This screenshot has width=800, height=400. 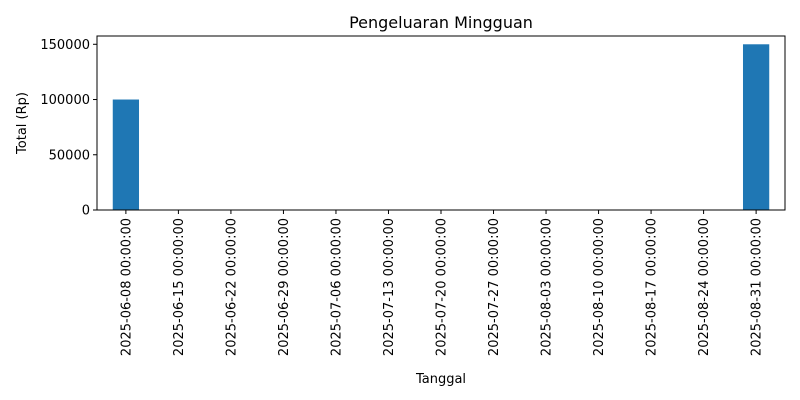 I want to click on x-tick-label: 2025-07-20 00:00:00, so click(x=442, y=287).